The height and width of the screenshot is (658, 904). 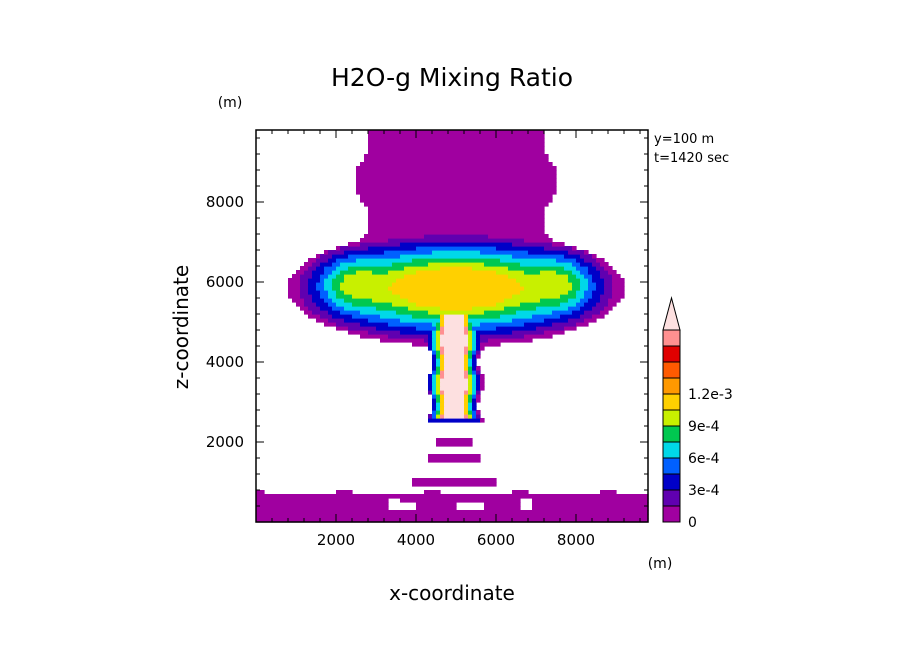 I want to click on colorbar-triangle, so click(x=671, y=313).